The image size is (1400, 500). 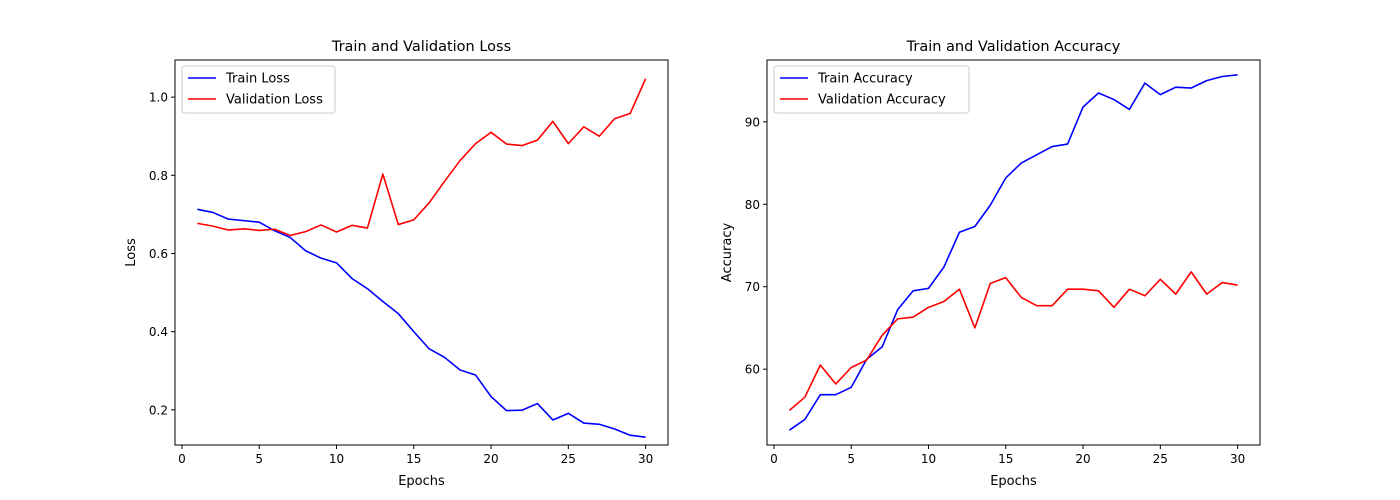 I want to click on loss-legend-label: Train Loss, so click(x=257, y=79).